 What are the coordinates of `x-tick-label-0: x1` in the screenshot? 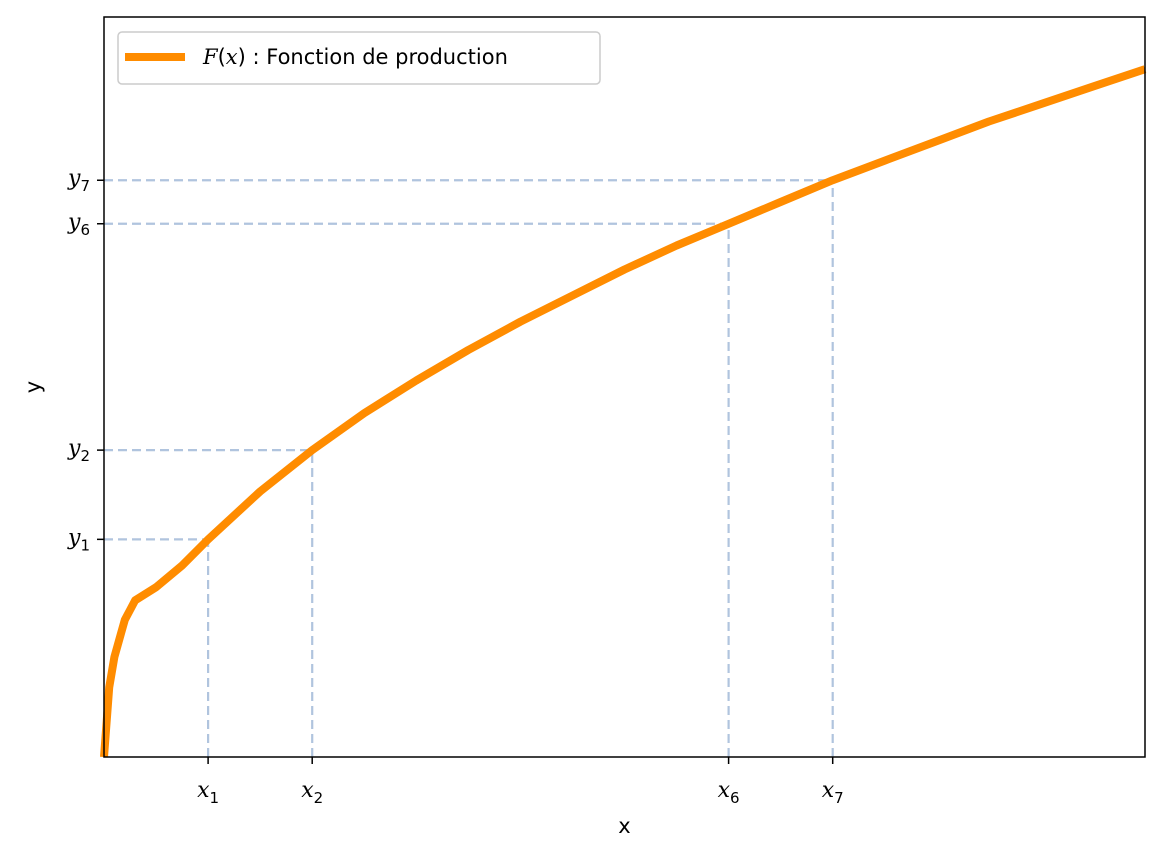 It's located at (208, 792).